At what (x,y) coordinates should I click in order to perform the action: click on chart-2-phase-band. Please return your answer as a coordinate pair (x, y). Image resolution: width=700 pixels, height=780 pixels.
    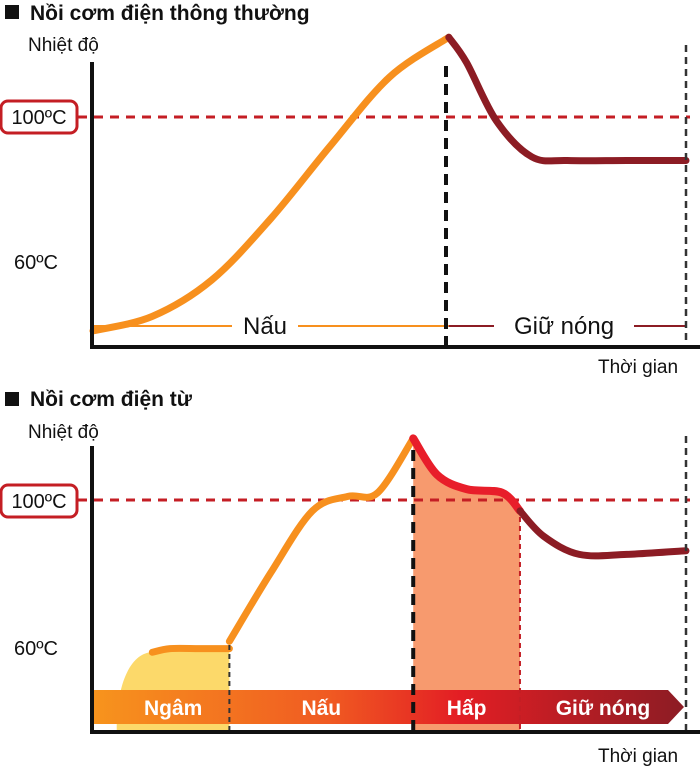
    Looking at the image, I should click on (388, 707).